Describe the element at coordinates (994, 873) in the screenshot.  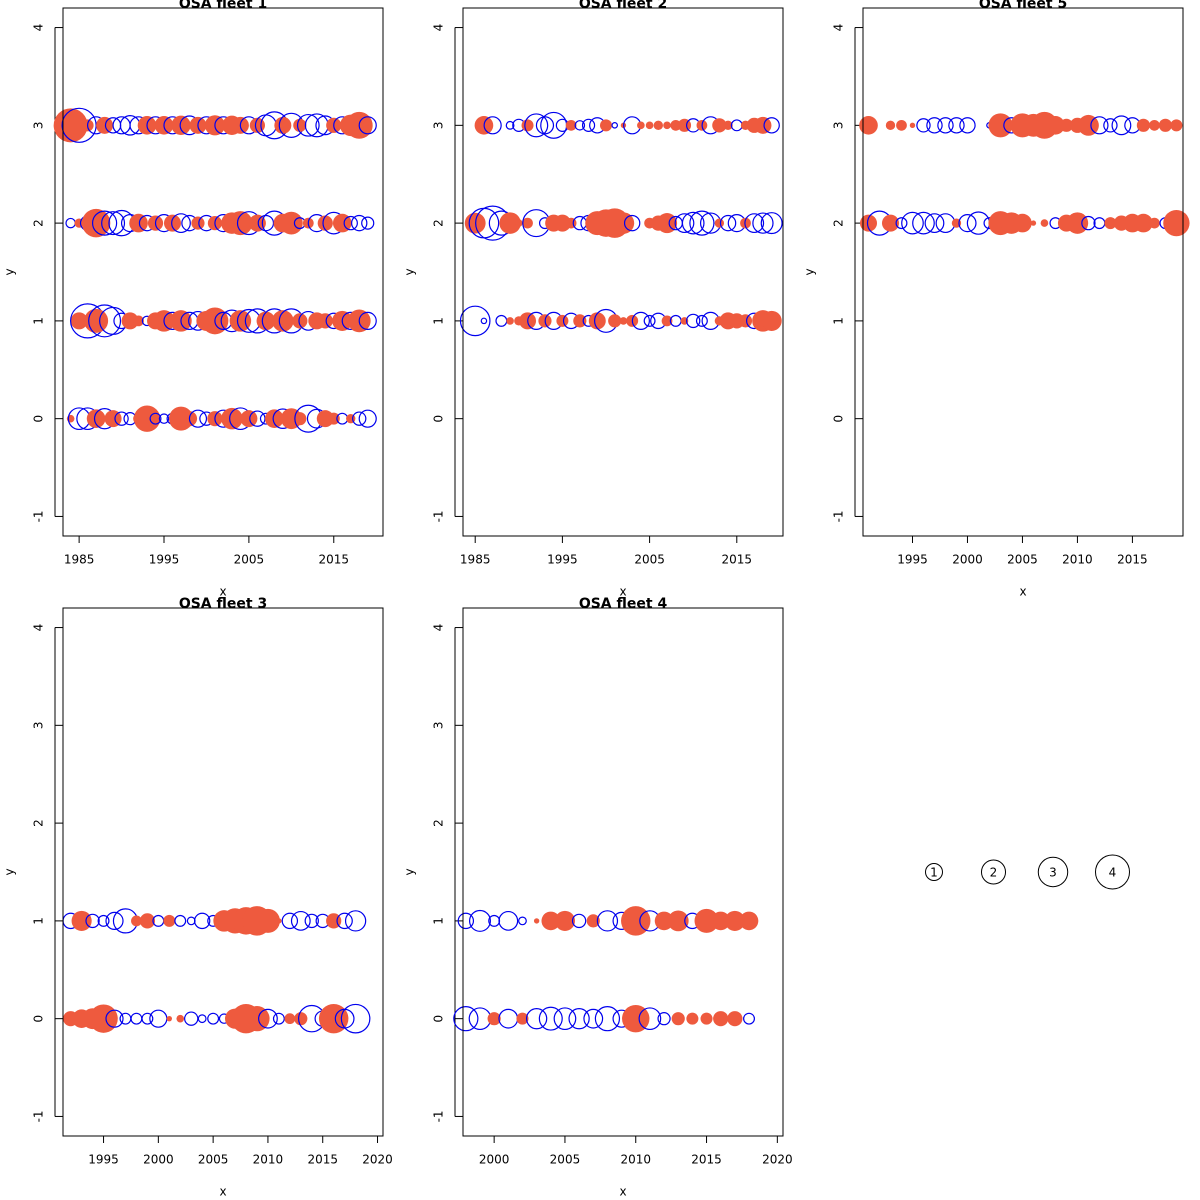
I see `legend-label: 2` at that location.